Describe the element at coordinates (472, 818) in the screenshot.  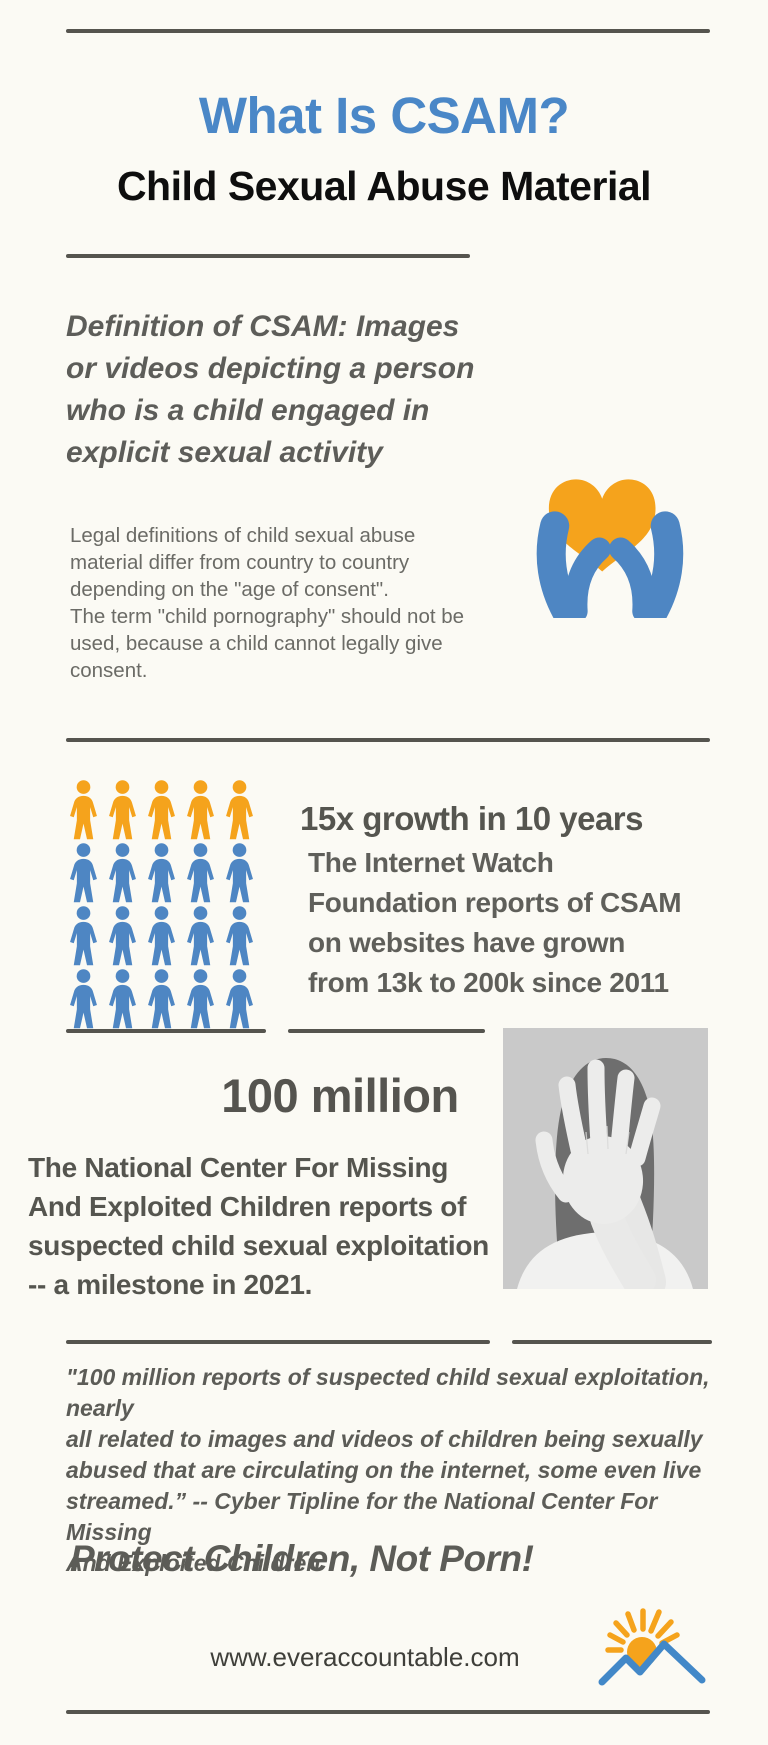
I see `growth-stat-heading: 15x growth in 10 years` at that location.